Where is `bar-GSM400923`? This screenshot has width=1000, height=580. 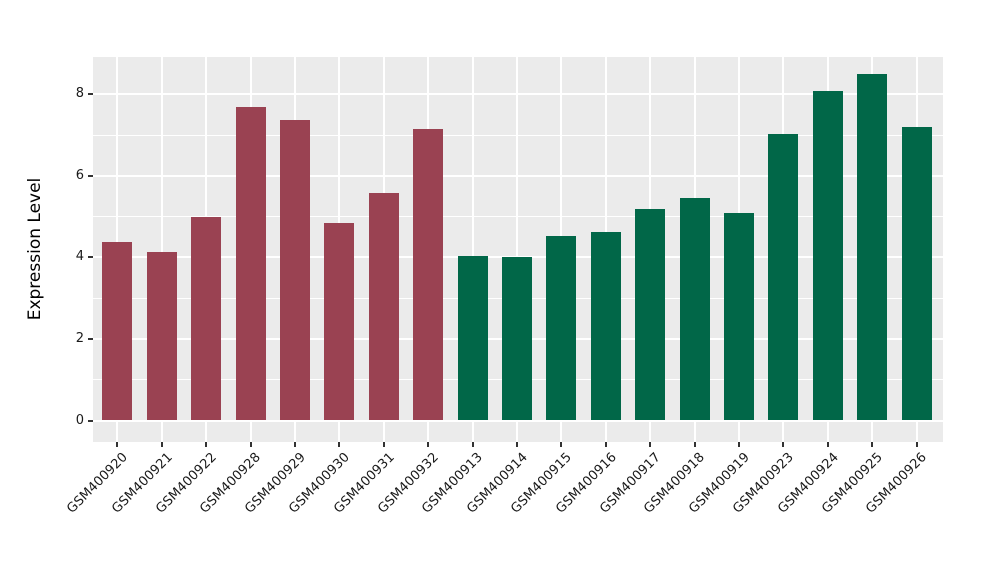 bar-GSM400923 is located at coordinates (783, 277).